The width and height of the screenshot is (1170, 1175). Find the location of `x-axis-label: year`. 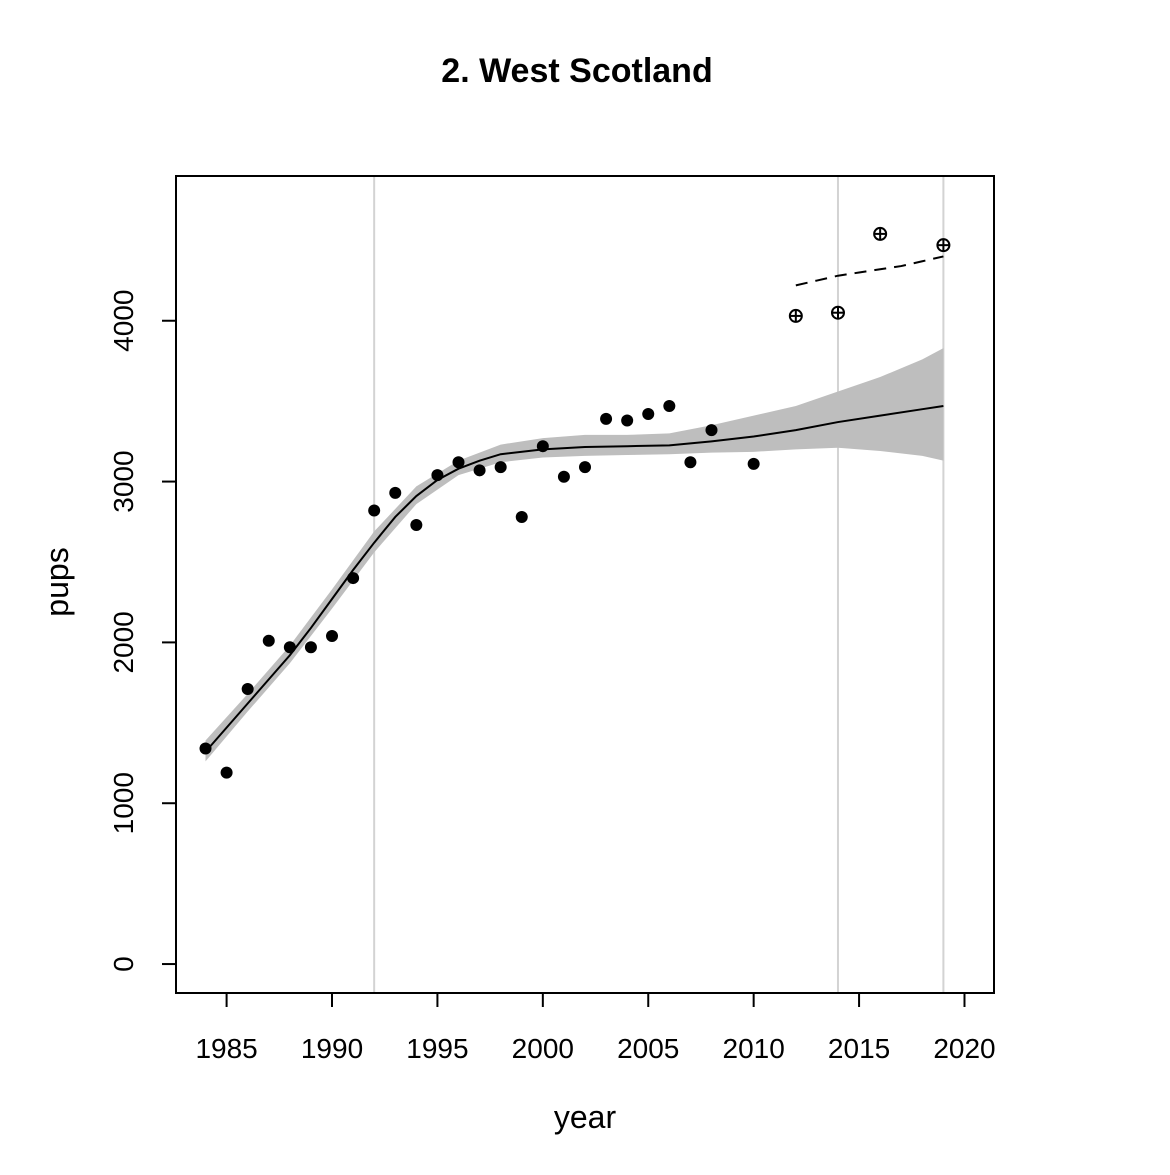

x-axis-label: year is located at coordinates (585, 1117).